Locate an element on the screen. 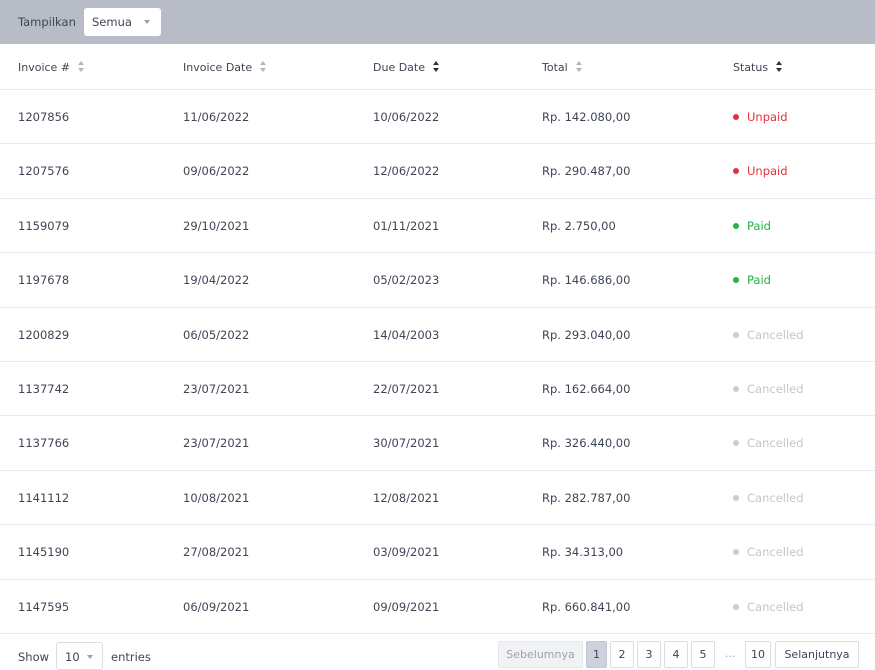 This screenshot has height=670, width=875. invoice-date: 09/06/2022 is located at coordinates (216, 171).